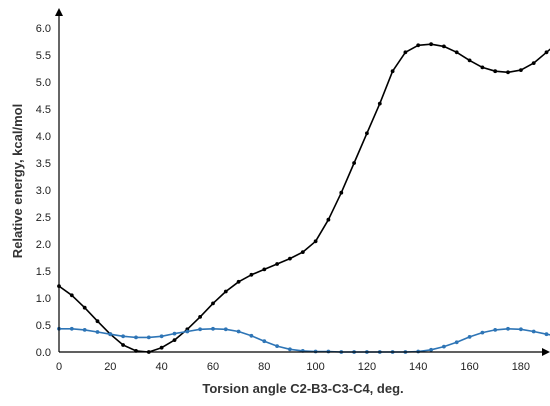 The width and height of the screenshot is (550, 406). What do you see at coordinates (43, 137) in the screenshot?
I see `y-tick-label: 4.0` at bounding box center [43, 137].